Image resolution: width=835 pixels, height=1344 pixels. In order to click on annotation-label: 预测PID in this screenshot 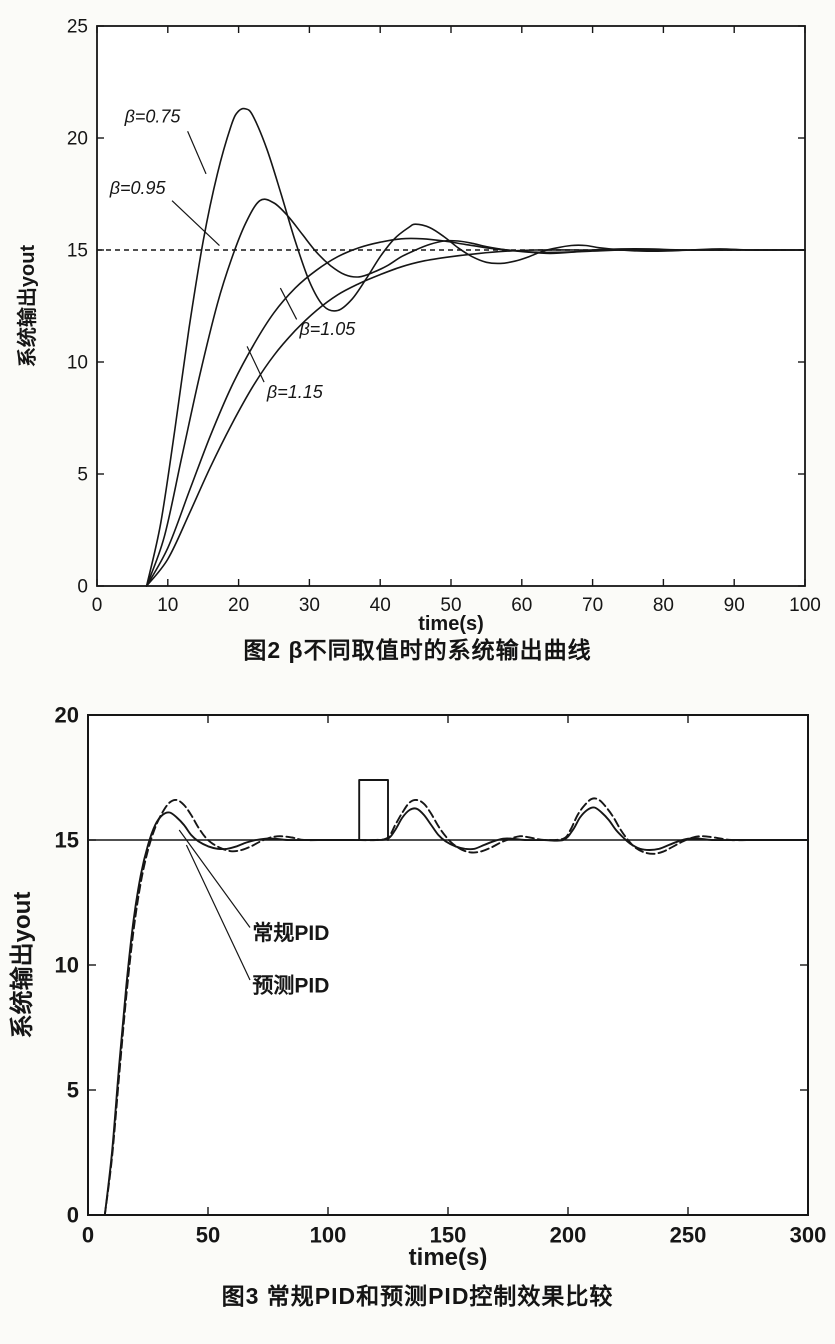, I will do `click(290, 986)`.